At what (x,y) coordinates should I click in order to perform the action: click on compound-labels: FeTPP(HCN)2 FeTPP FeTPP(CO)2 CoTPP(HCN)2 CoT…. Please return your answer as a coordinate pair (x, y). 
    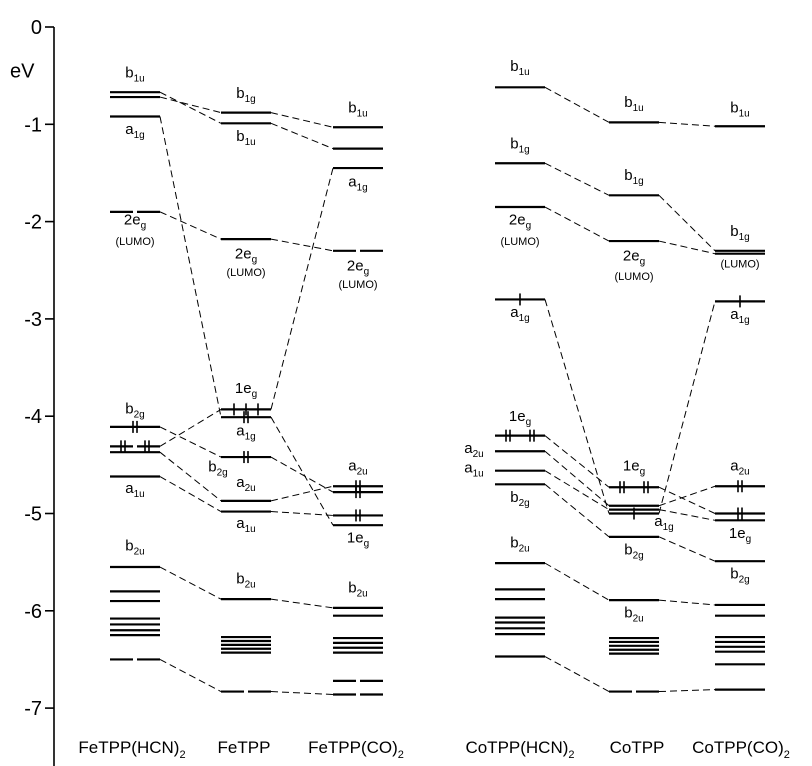
    Looking at the image, I should click on (433, 749).